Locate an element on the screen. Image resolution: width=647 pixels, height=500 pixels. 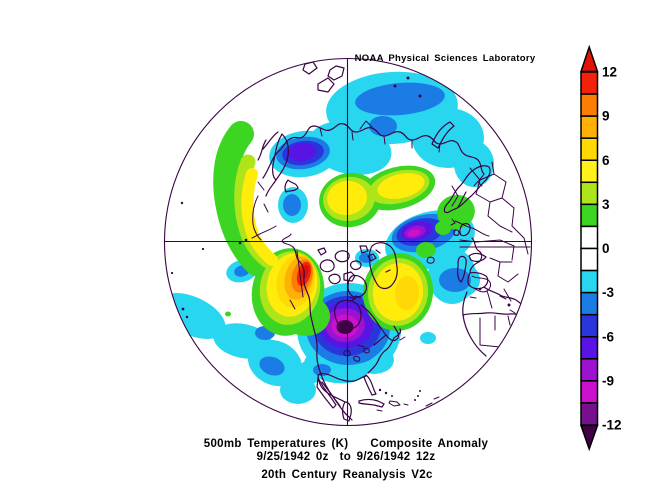
coastline-gulf-mexico is located at coordinates (342, 387).